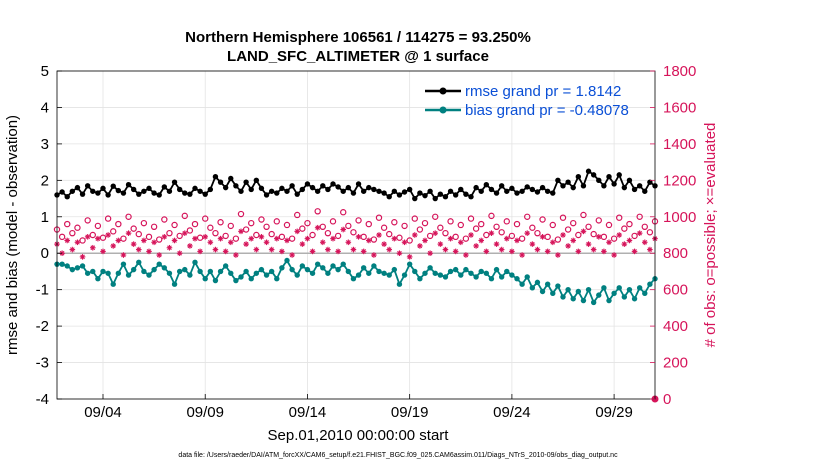 The image size is (830, 470). I want to click on bias-series-line, so click(356, 281).